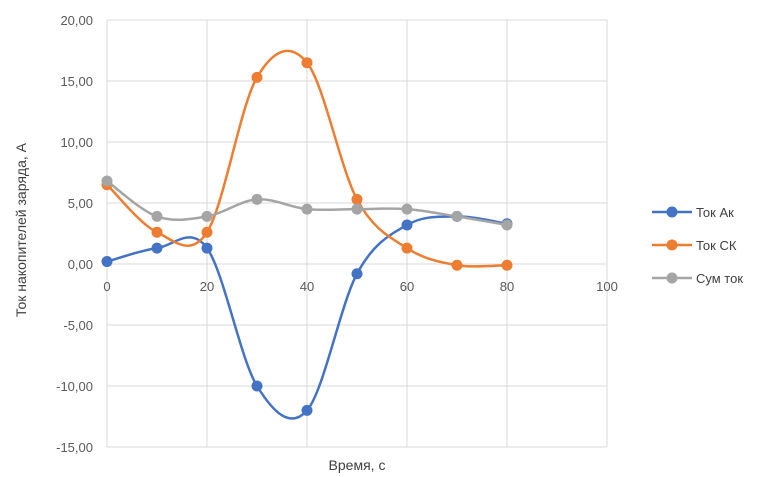 The width and height of the screenshot is (766, 477). I want to click on y-tick-label: -10,00, so click(74, 386).